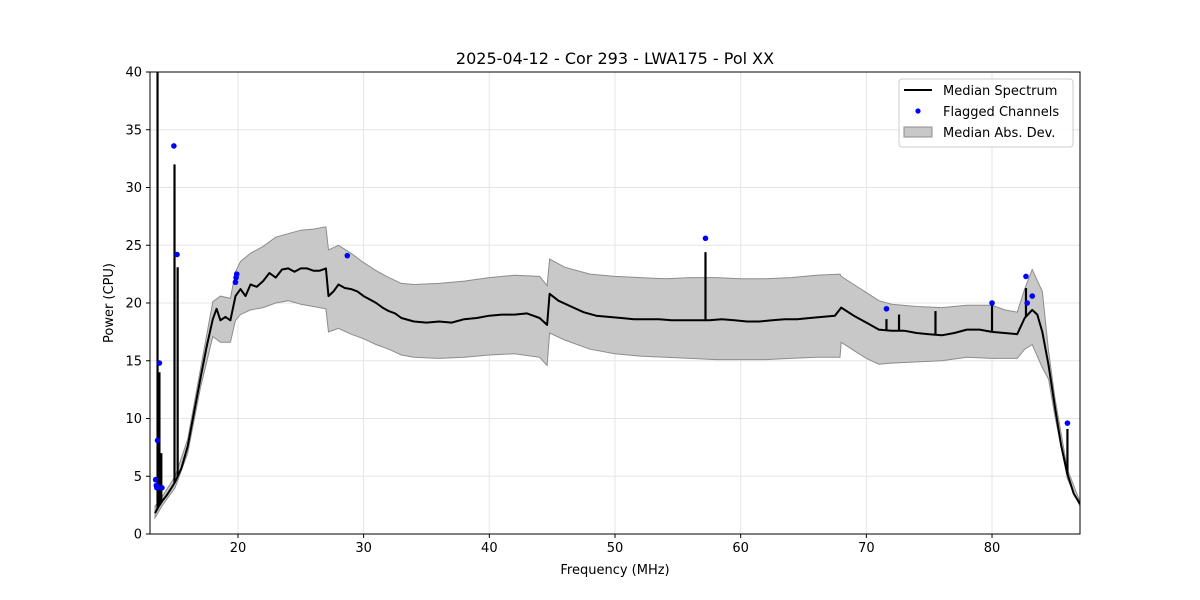  What do you see at coordinates (615, 58) in the screenshot?
I see `chart-title: 2025-04-12 - Cor 293 - LWA175 - Pol XX` at bounding box center [615, 58].